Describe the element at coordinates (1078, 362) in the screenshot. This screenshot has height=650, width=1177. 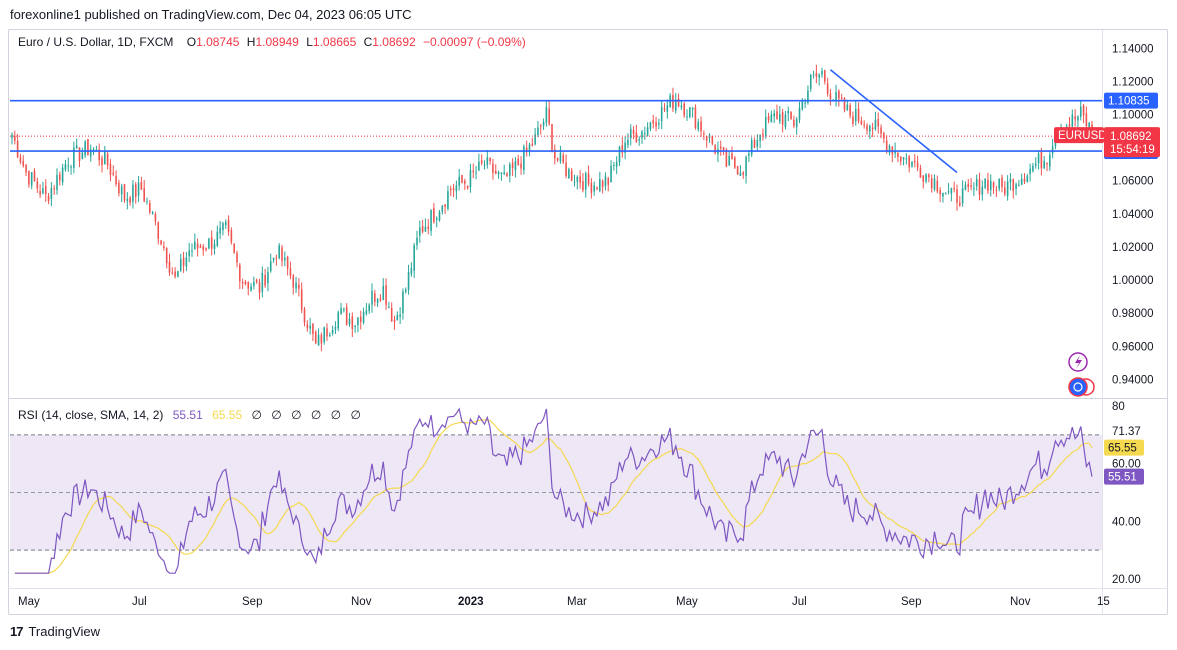
I see `lightning-icon` at that location.